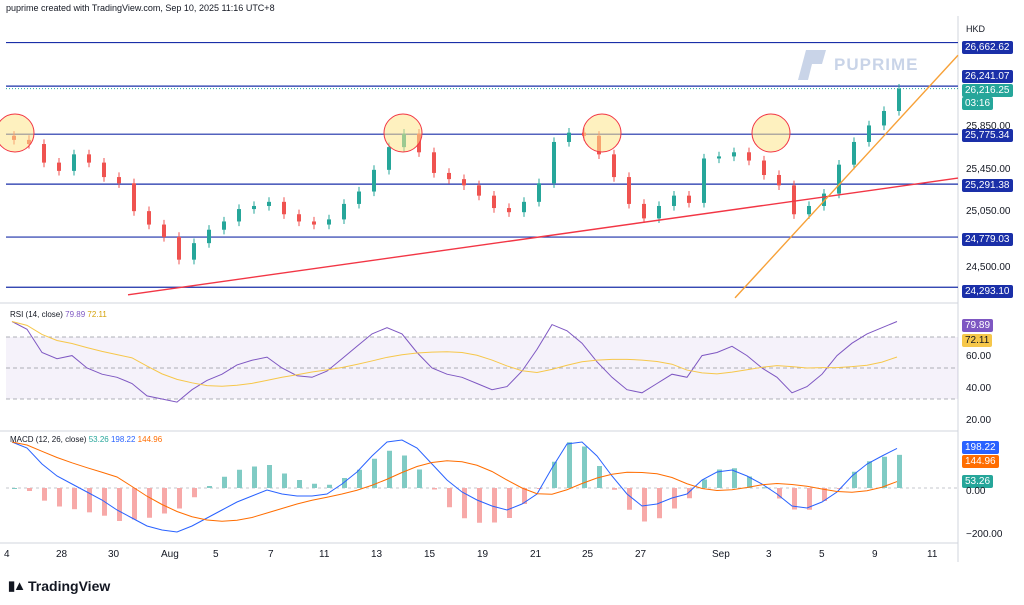  I want to click on tradingview-brand: ▮▲ TradingView, so click(59, 586).